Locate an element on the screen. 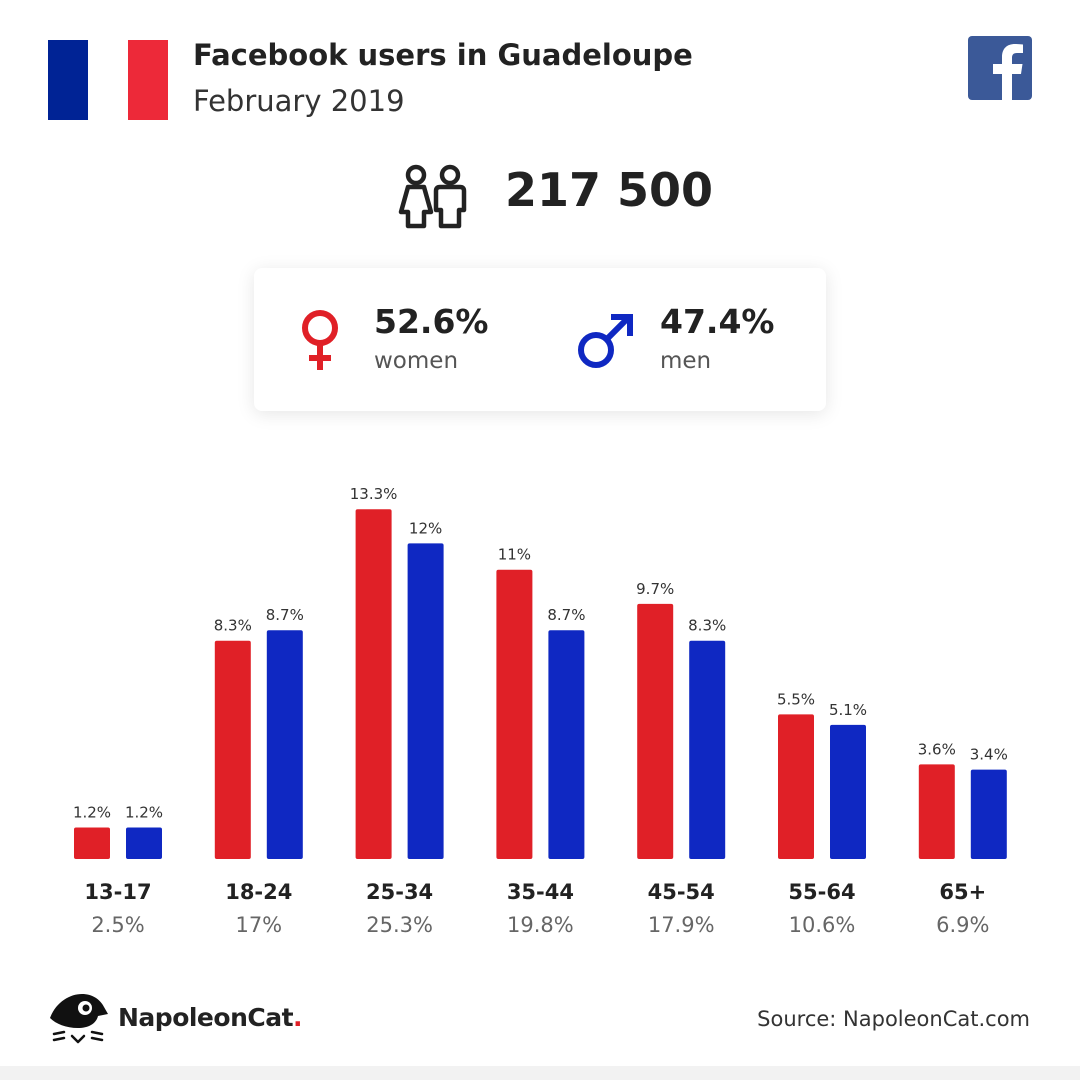  bar-label-women-35-44: 11% is located at coordinates (514, 555).